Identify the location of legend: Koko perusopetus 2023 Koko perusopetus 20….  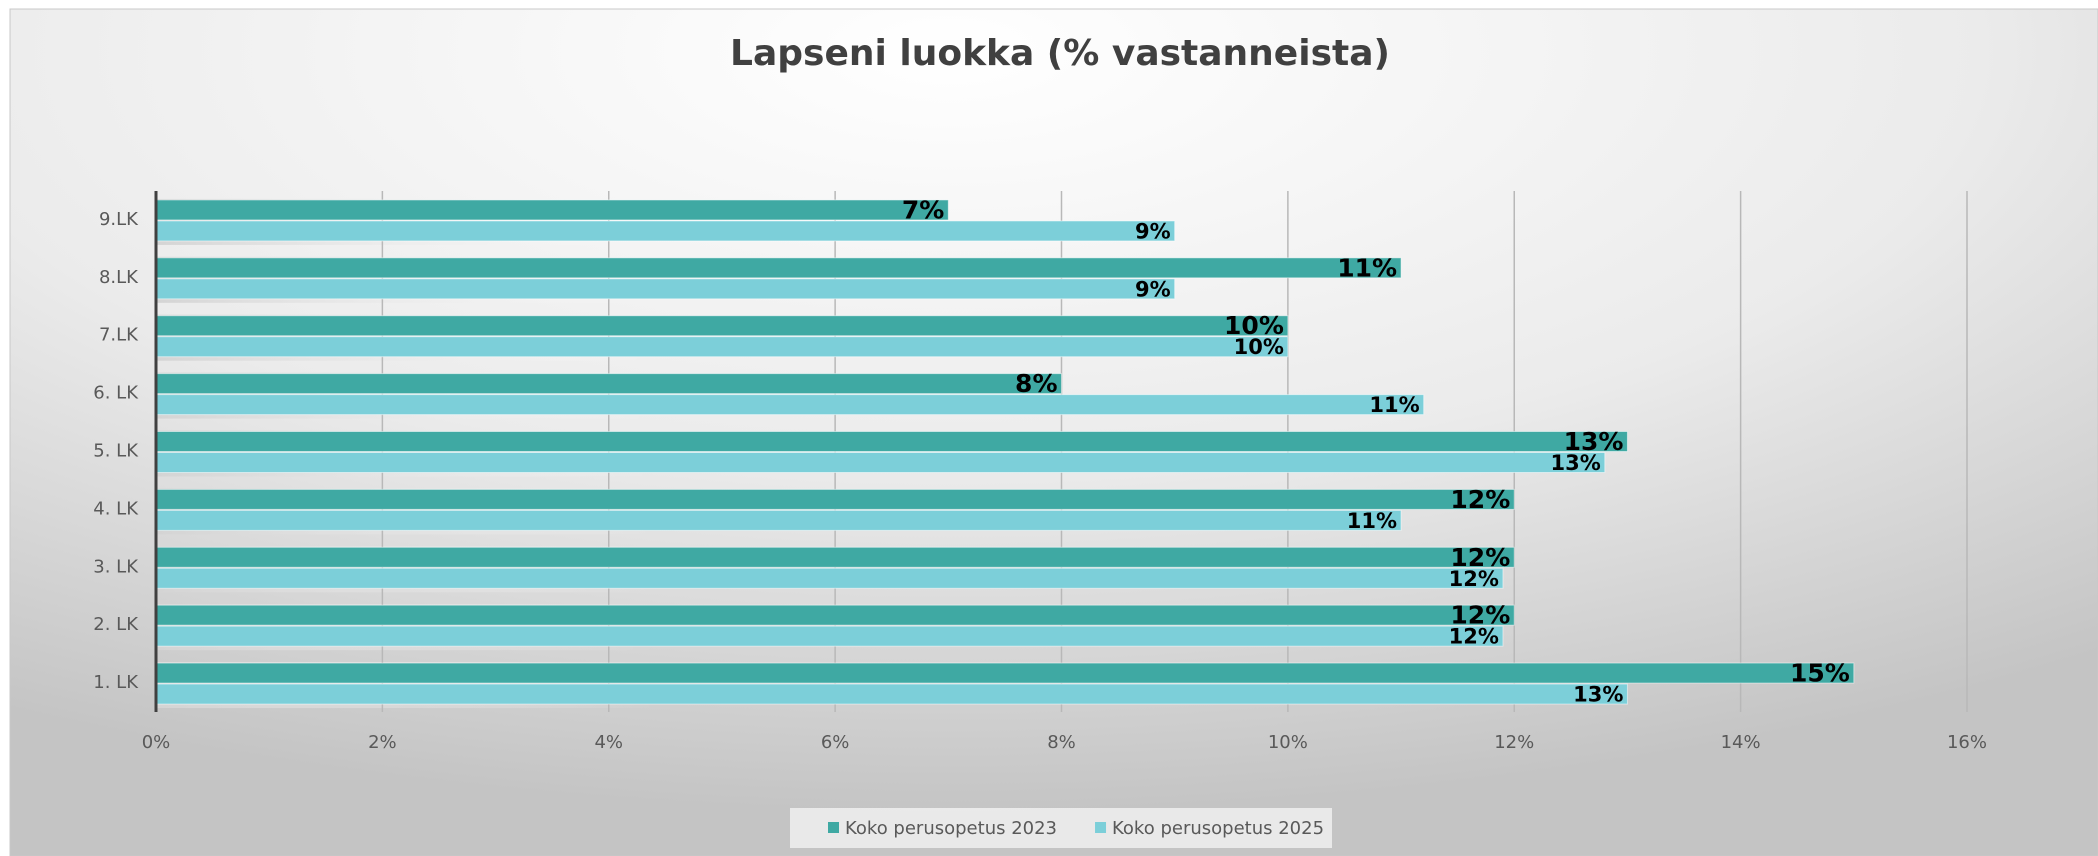
(1061, 828).